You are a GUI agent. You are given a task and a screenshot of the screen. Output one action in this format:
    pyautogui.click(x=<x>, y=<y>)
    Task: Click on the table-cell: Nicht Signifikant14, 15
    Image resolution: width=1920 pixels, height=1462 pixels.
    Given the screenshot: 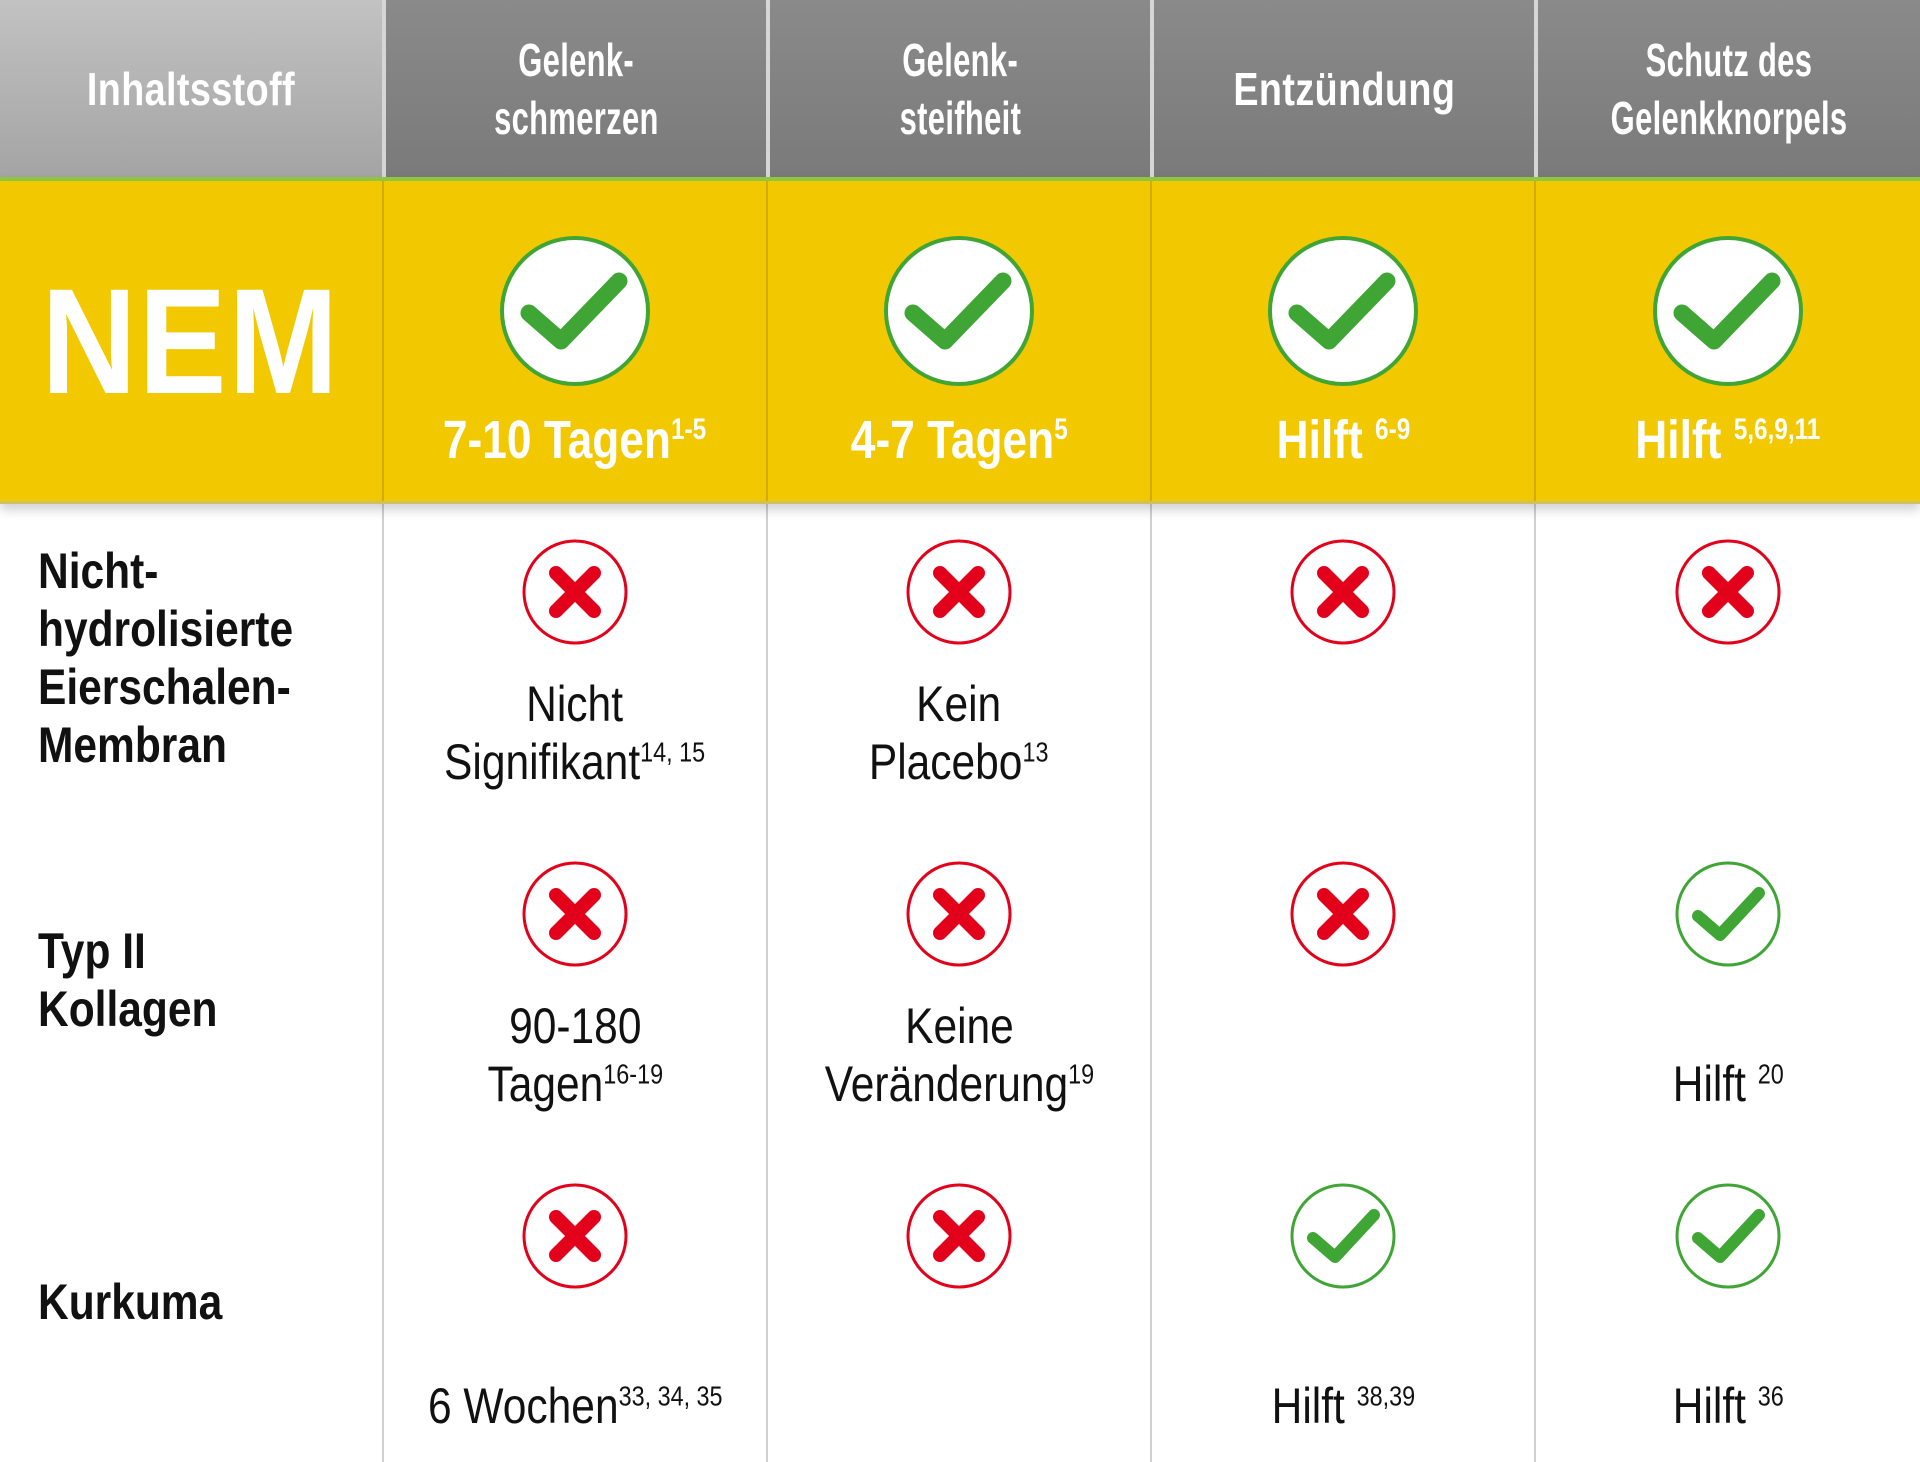 What is the action you would take?
    pyautogui.click(x=574, y=658)
    